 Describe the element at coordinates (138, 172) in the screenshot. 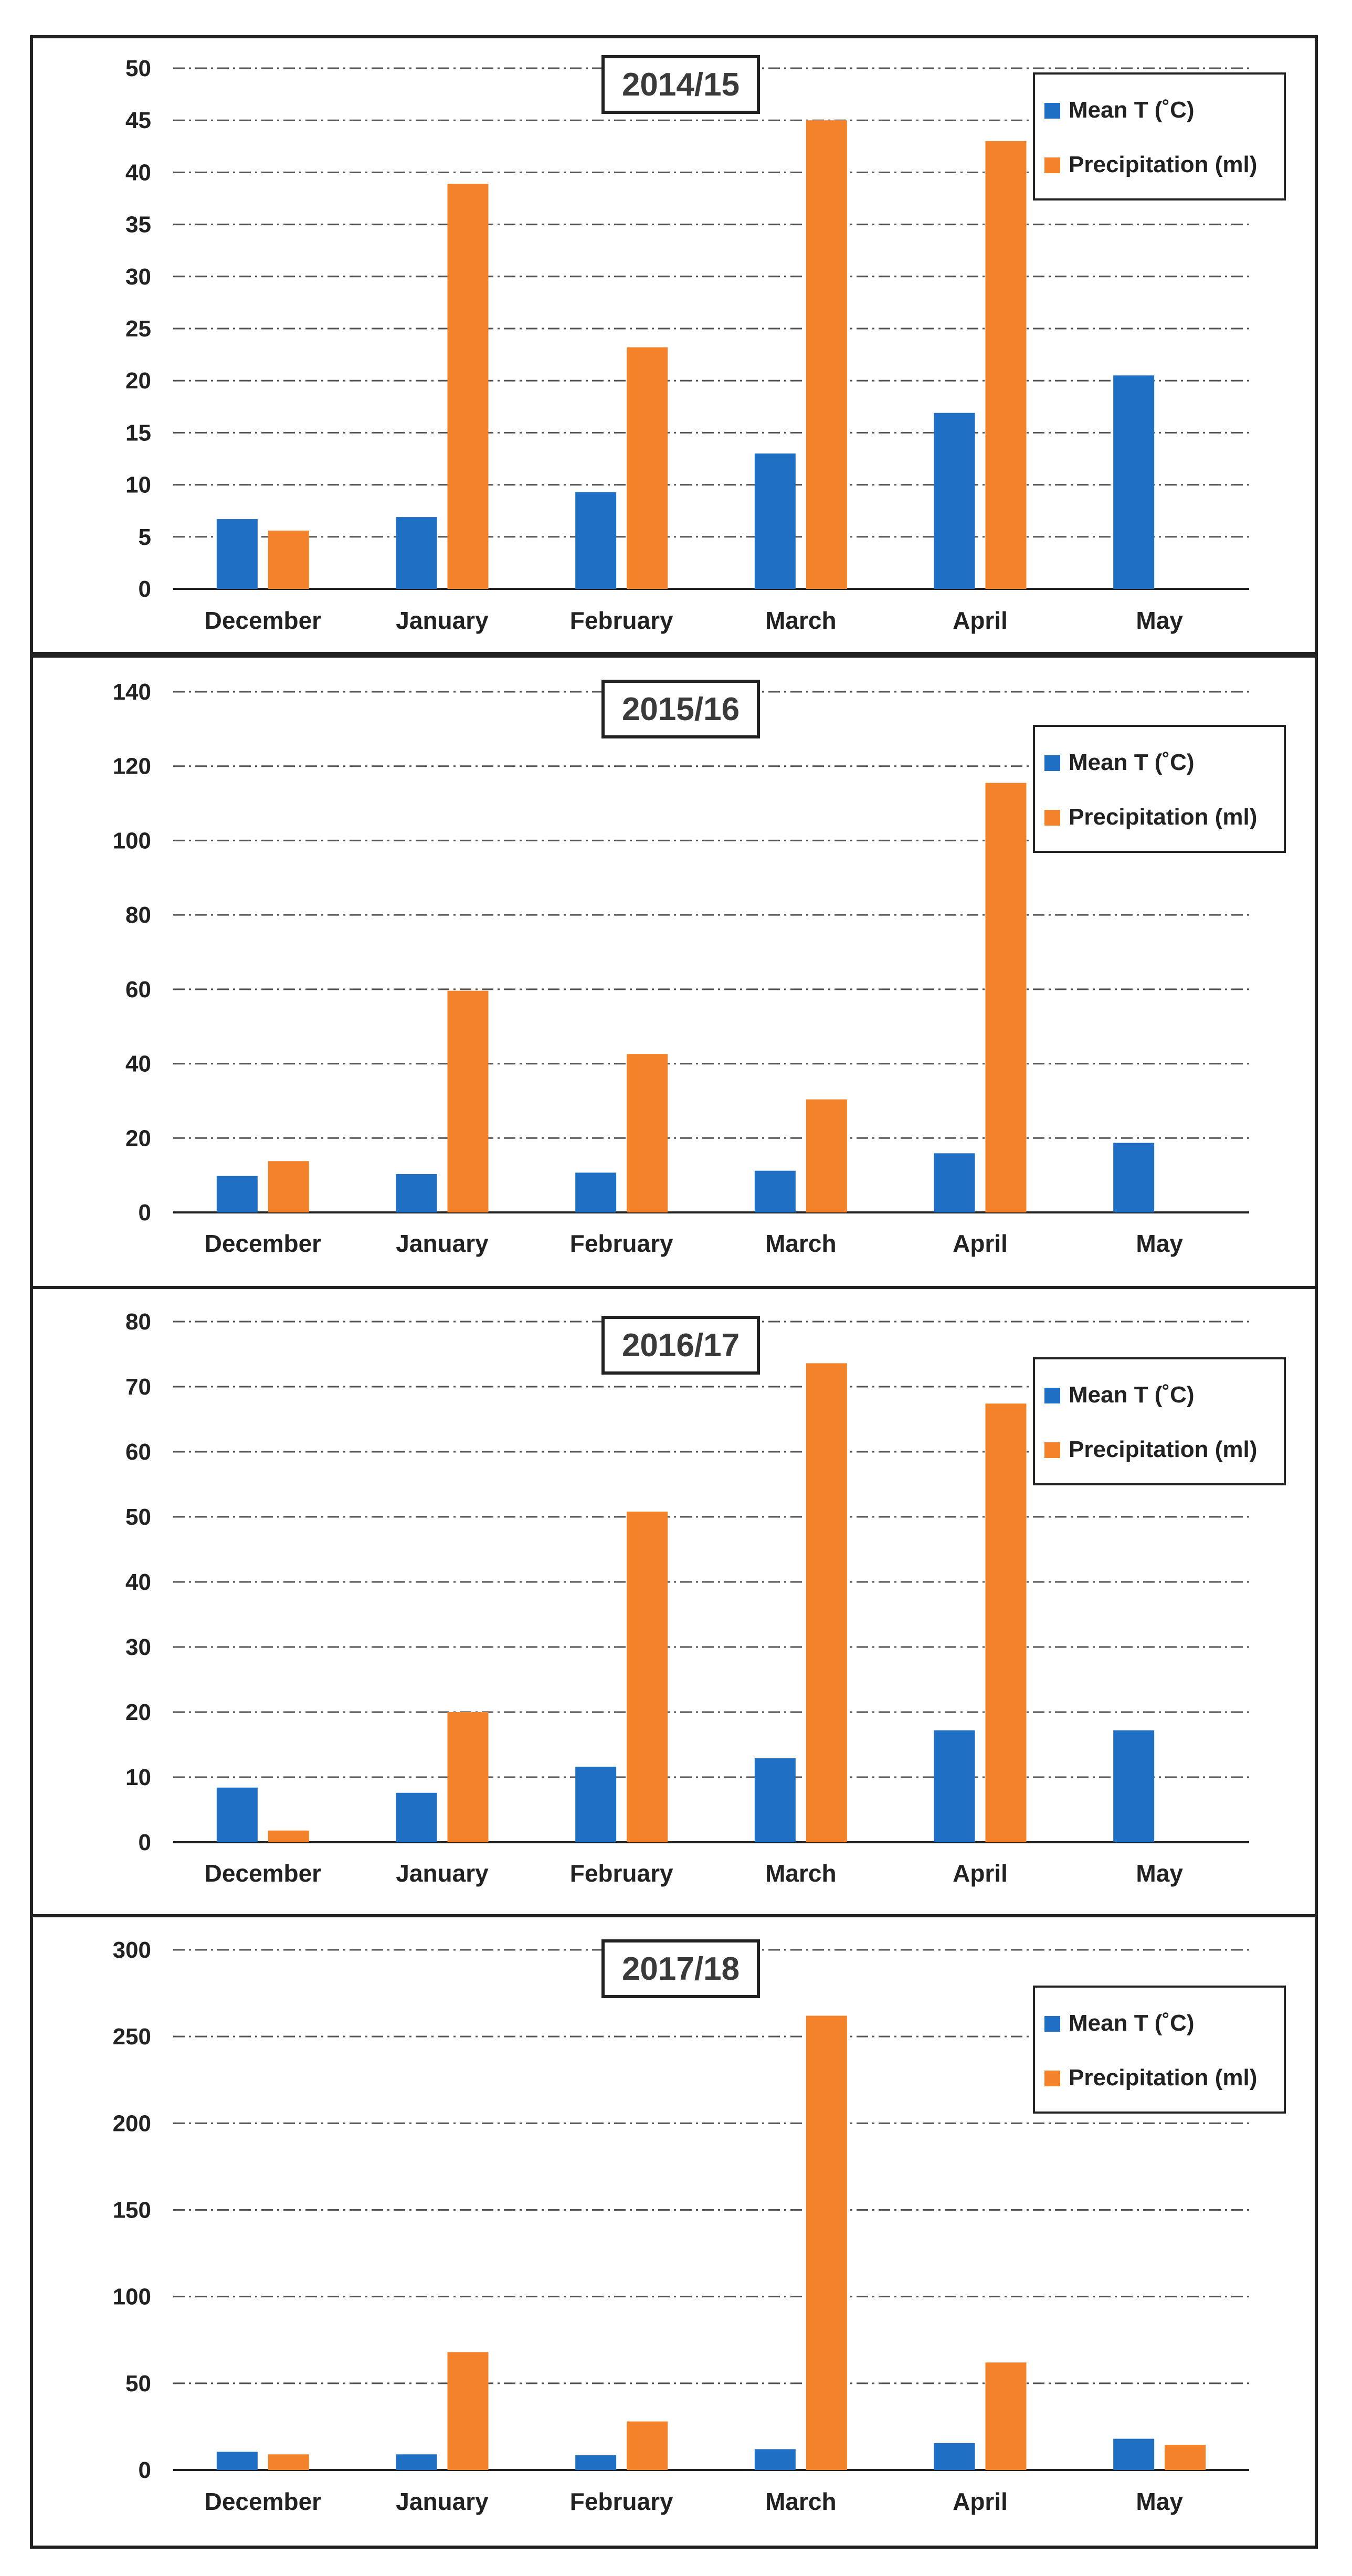

I see `y-tick-label: 40` at that location.